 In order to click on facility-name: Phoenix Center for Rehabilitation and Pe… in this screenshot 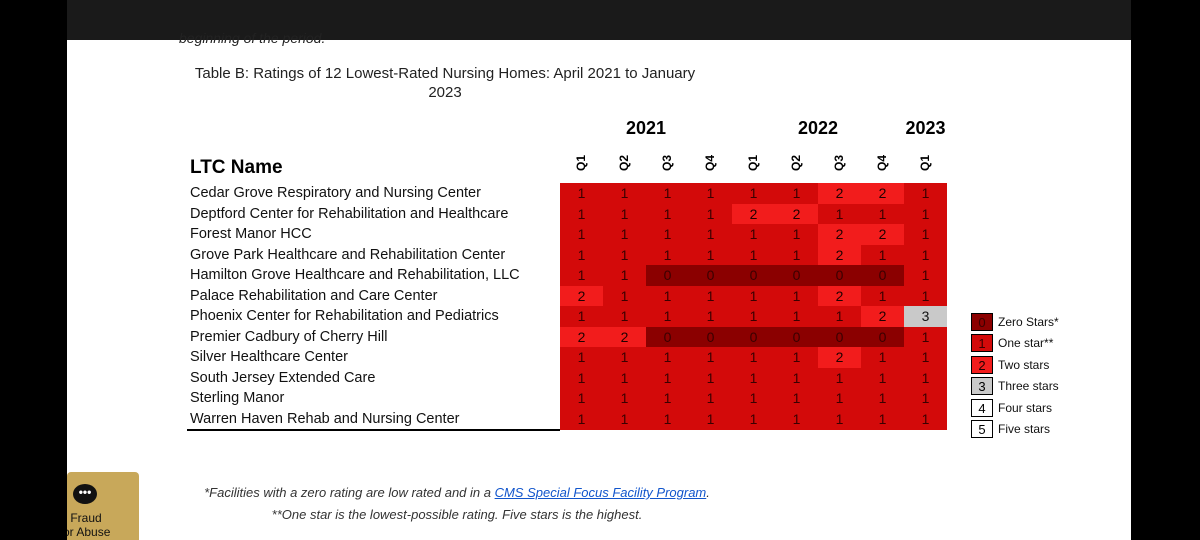, I will do `click(344, 316)`.